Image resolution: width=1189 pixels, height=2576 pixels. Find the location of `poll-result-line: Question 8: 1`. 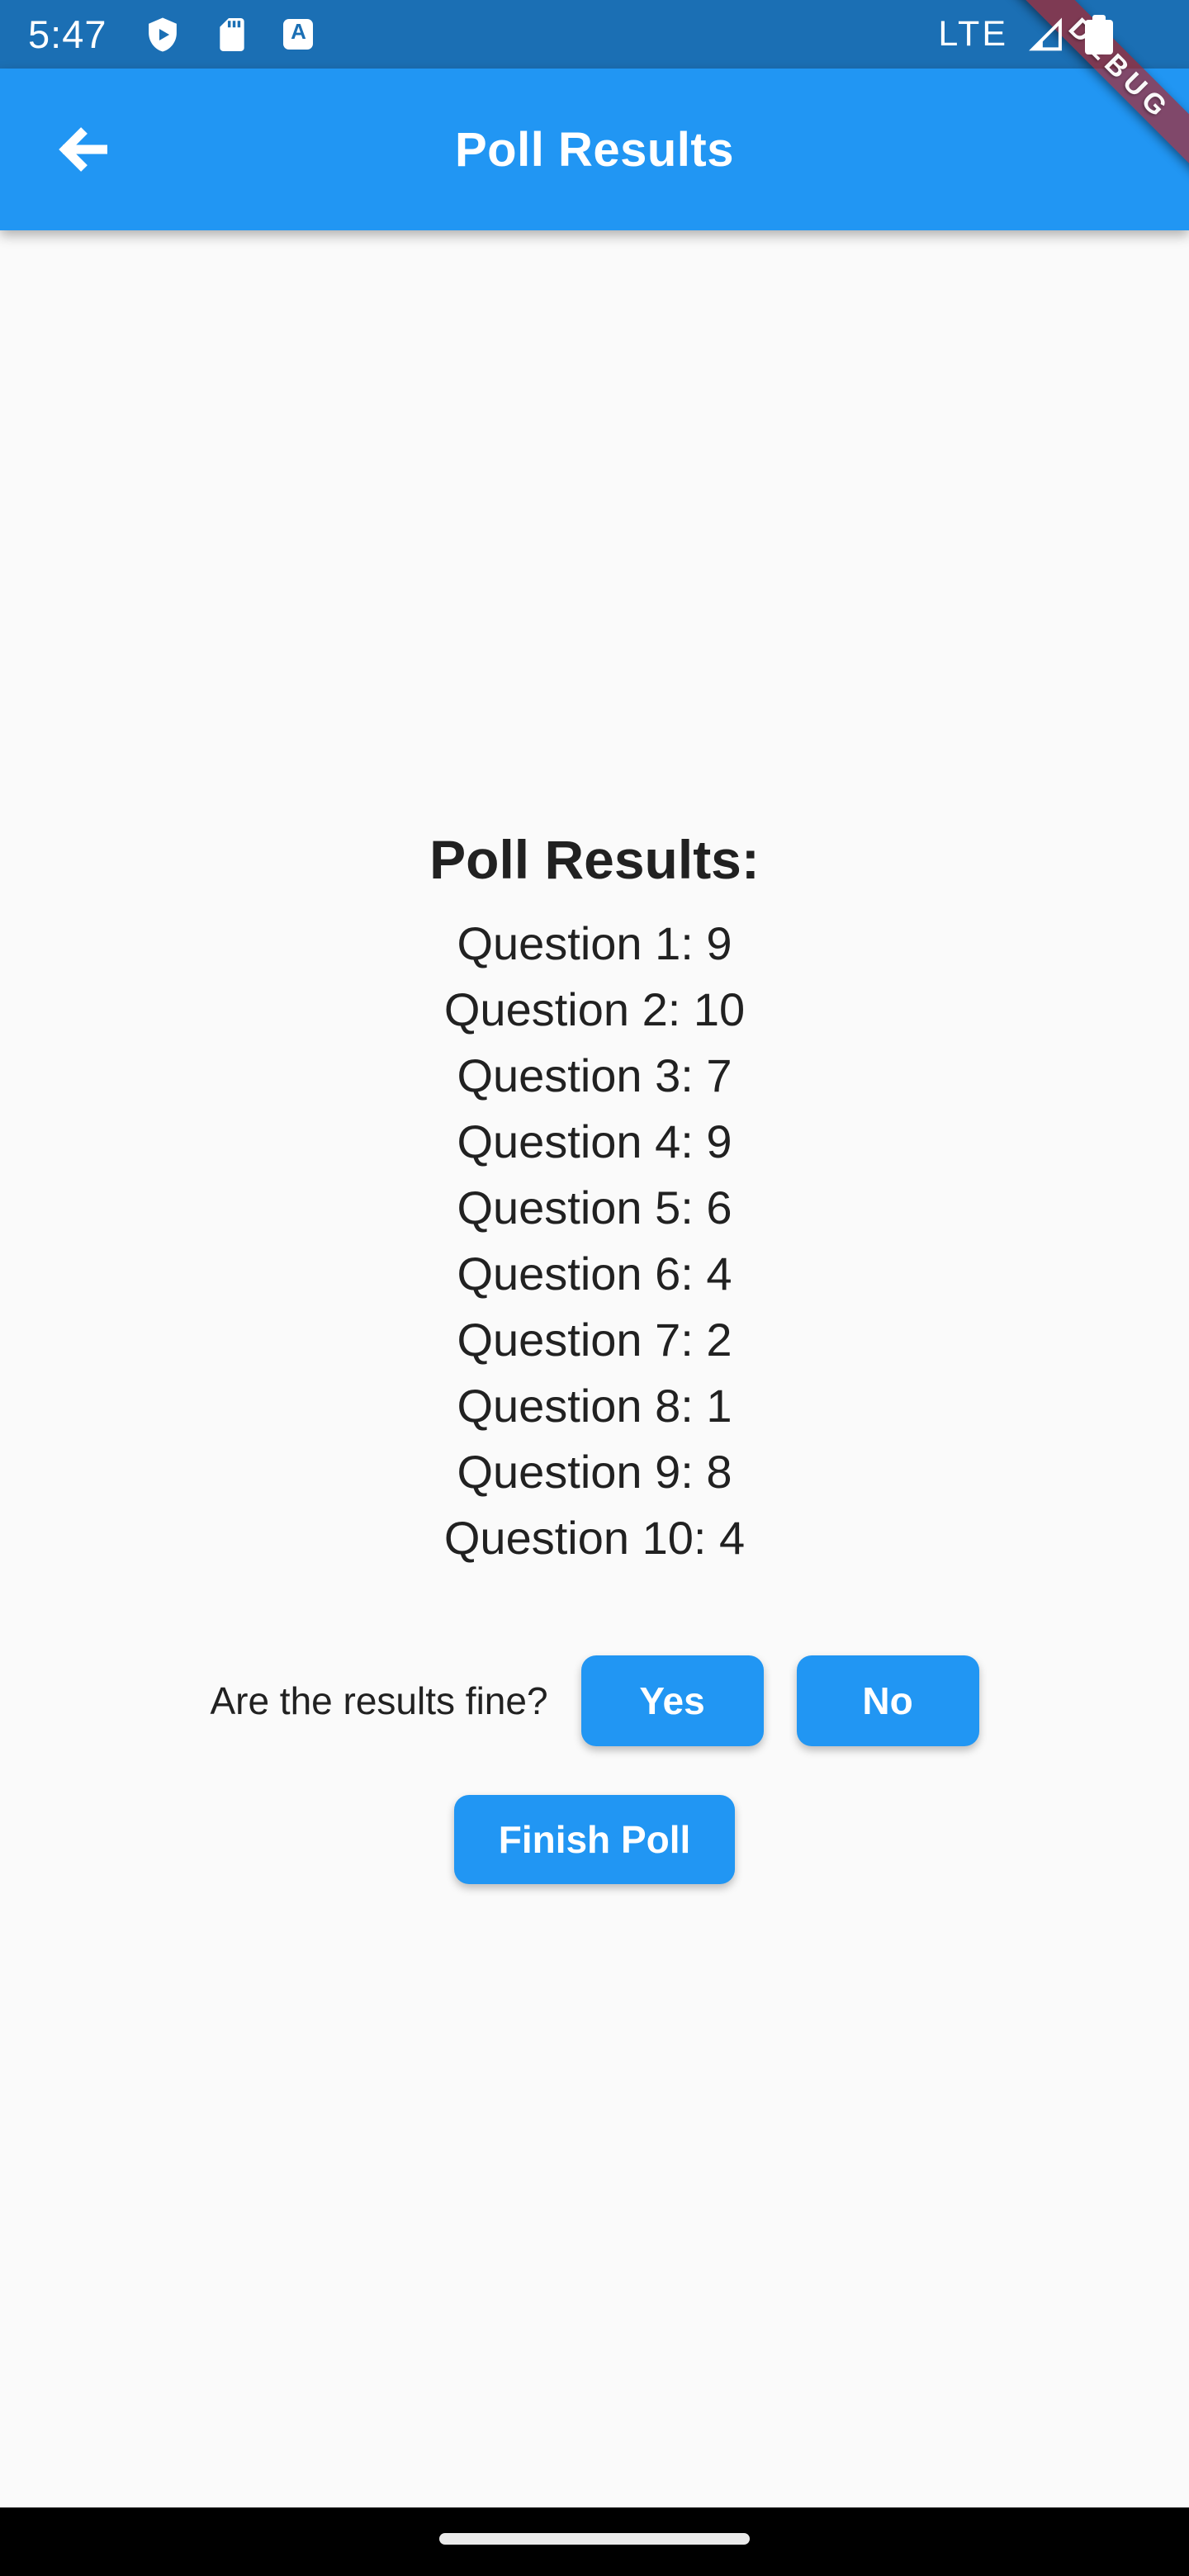

poll-result-line: Question 8: 1 is located at coordinates (594, 1406).